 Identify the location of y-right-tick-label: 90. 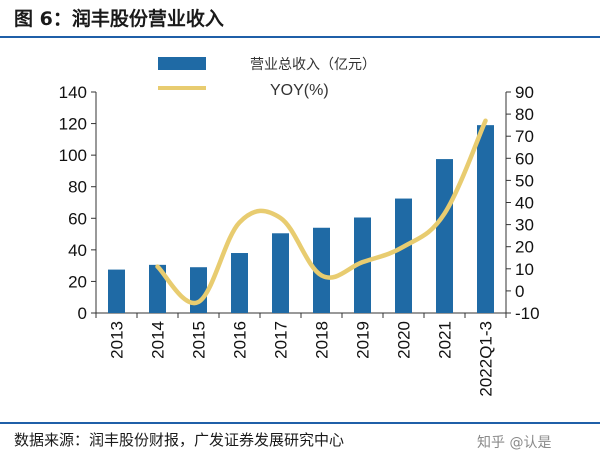
(524, 92).